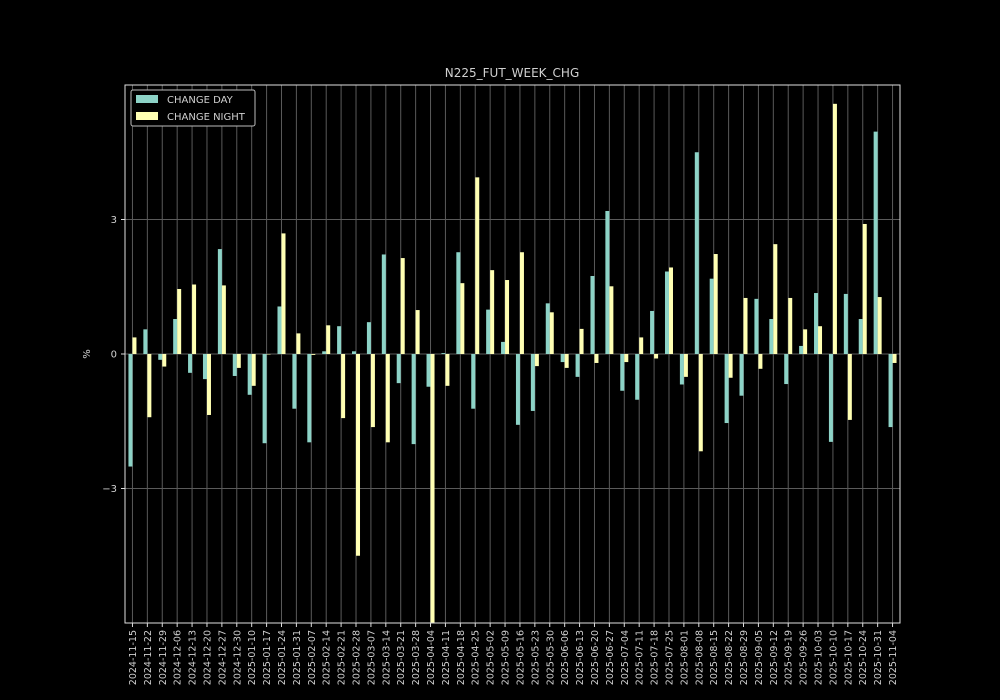 Image resolution: width=1000 pixels, height=700 pixels. I want to click on x-tick-label: 2025-07-18, so click(655, 657).